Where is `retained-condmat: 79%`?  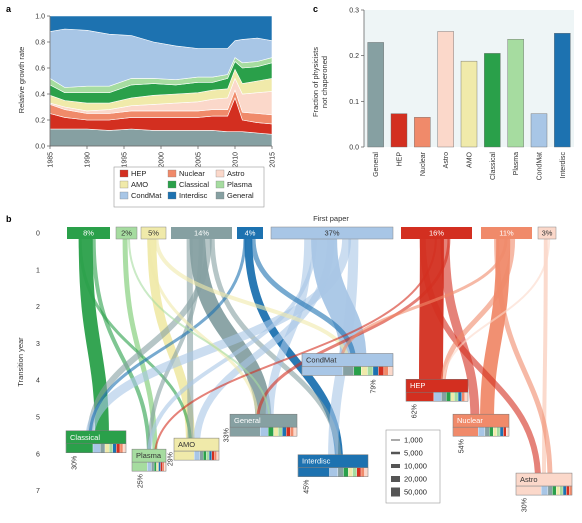
retained-condmat: 79% is located at coordinates (374, 386).